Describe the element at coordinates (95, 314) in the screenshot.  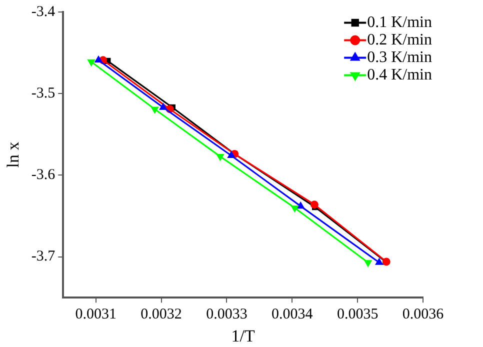
I see `x-tick-label: 0.0031` at that location.